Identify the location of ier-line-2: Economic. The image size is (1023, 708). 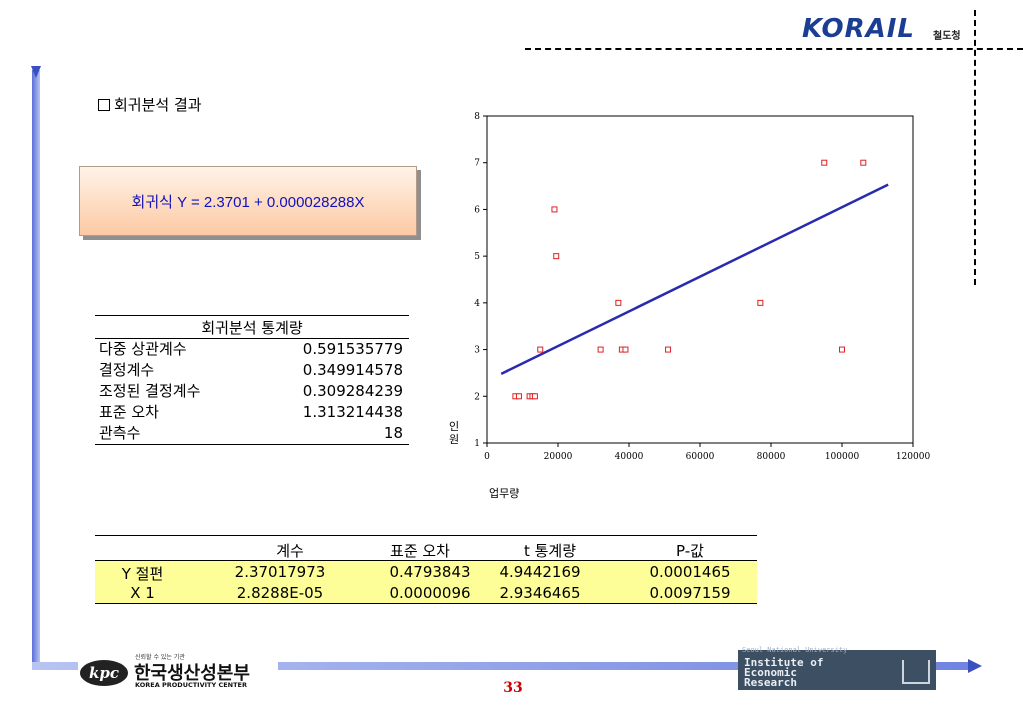
(770, 672).